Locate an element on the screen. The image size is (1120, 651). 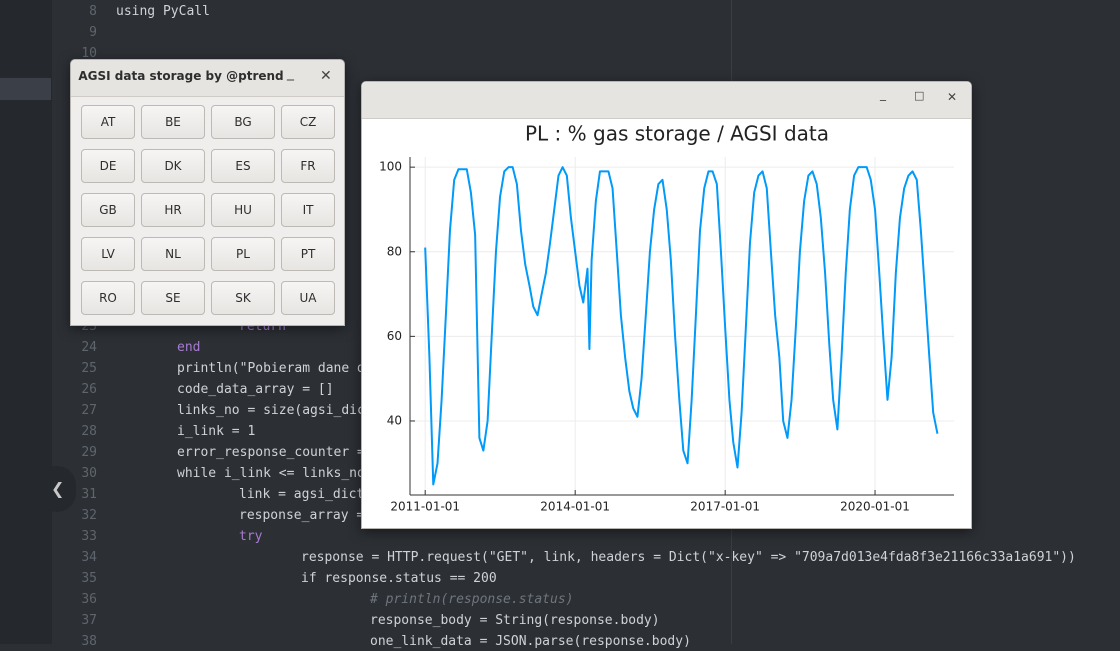
country-button: NL is located at coordinates (173, 254).